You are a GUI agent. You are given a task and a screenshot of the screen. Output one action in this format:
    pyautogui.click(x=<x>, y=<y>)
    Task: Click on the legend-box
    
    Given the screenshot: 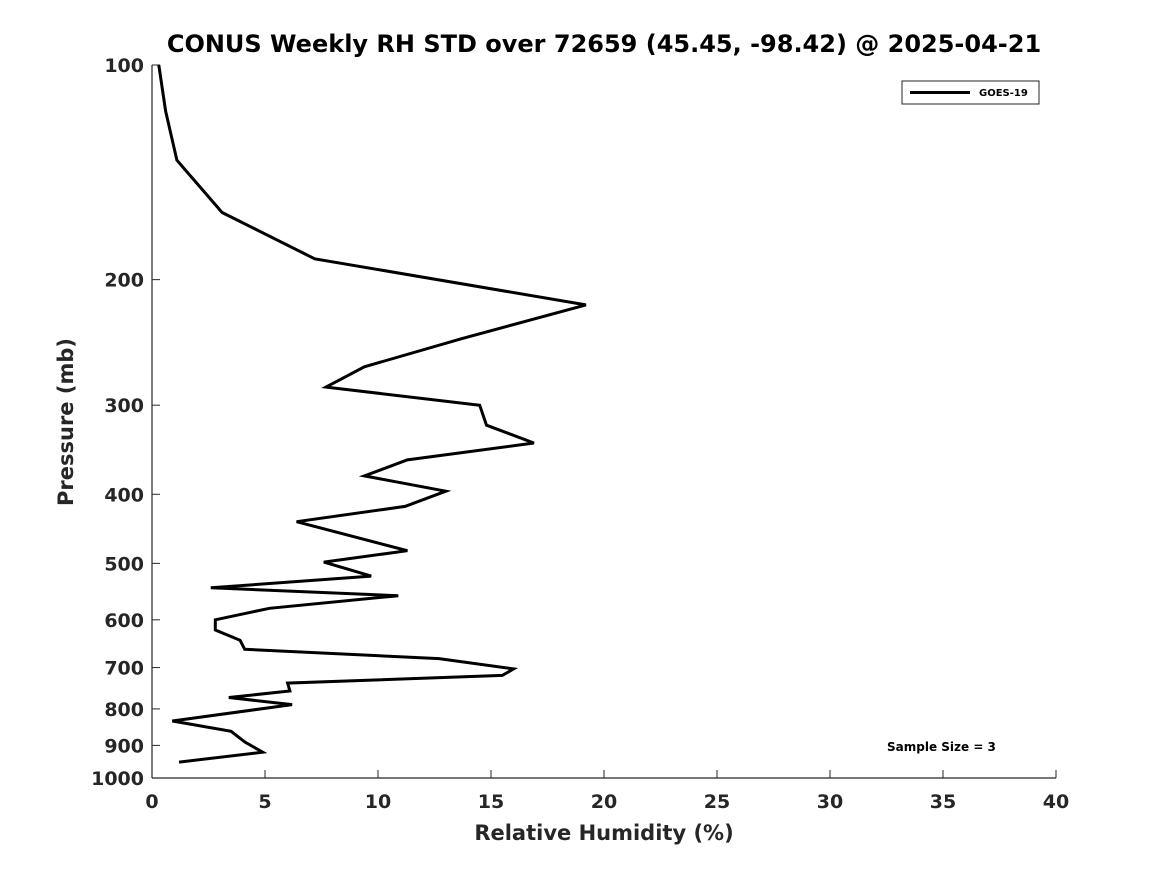 What is the action you would take?
    pyautogui.click(x=970, y=92)
    